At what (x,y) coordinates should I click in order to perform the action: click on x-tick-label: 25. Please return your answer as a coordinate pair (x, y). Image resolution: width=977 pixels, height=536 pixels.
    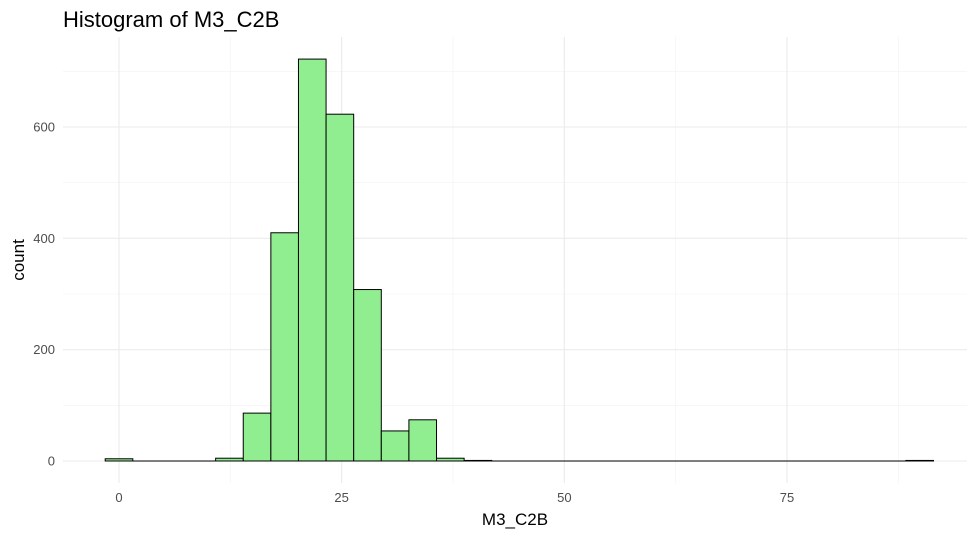
    Looking at the image, I should click on (341, 497).